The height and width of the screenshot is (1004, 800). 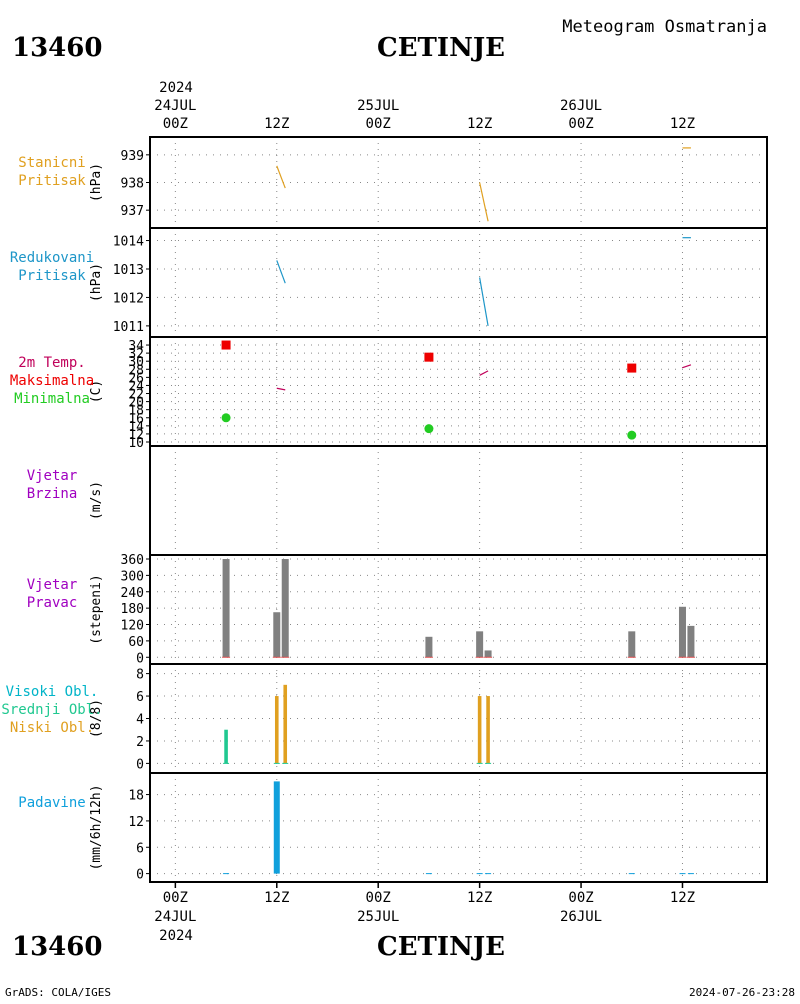 I want to click on panel-label: Padavine, so click(x=51, y=803).